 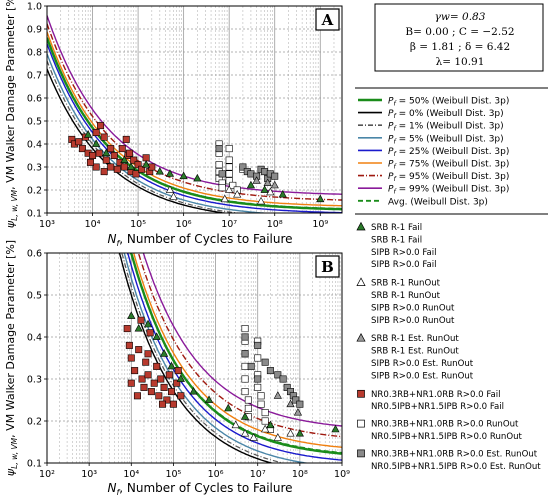 What do you see at coordinates (34, 338) in the screenshot?
I see `y-tick-label: 0.4` at bounding box center [34, 338].